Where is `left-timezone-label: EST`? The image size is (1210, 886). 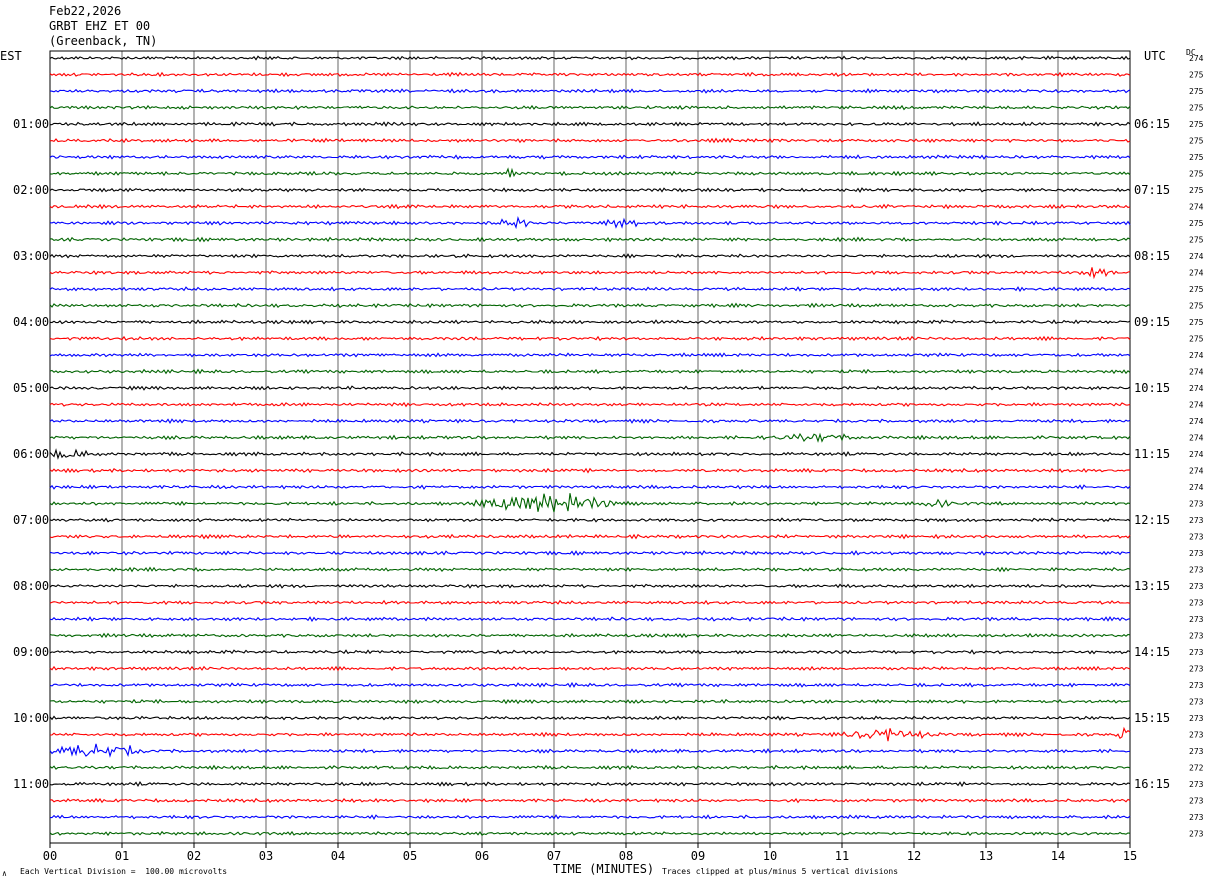
left-timezone-label: EST is located at coordinates (11, 56).